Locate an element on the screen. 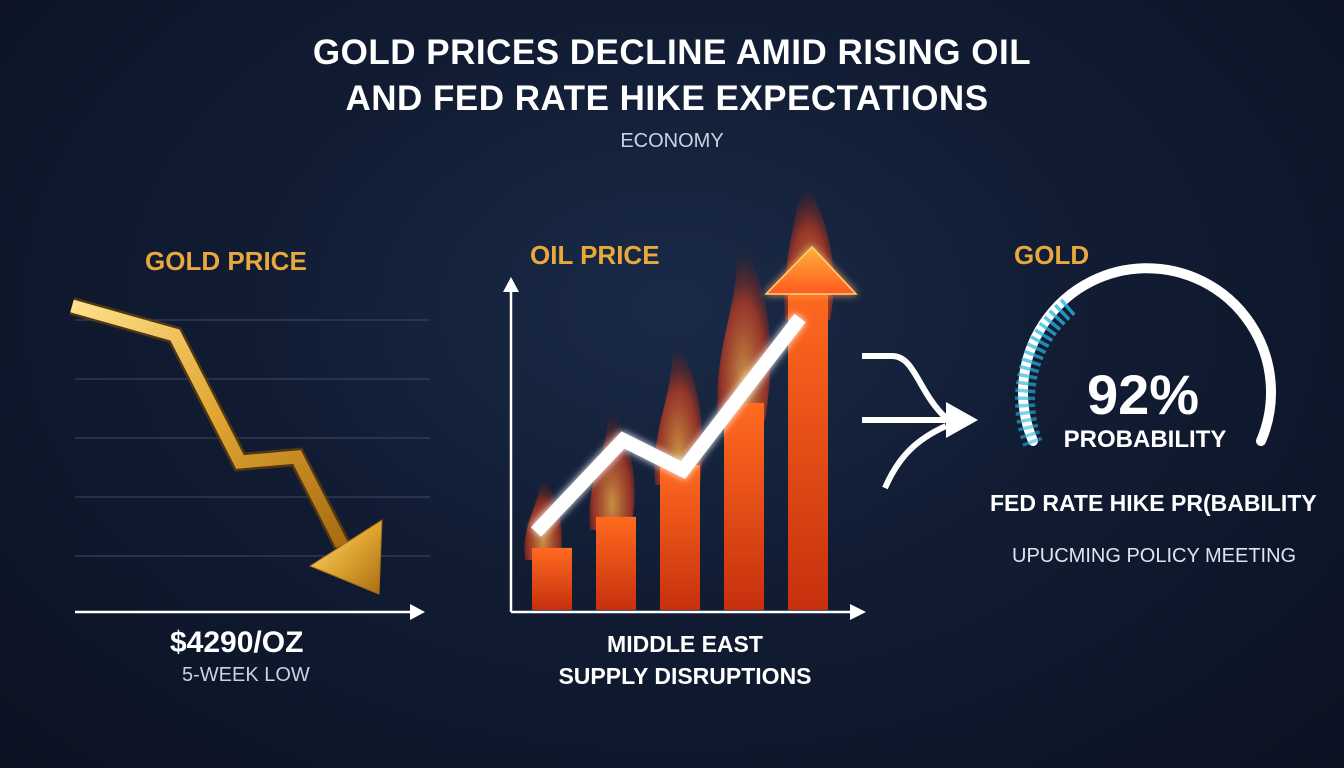 Image resolution: width=1344 pixels, height=768 pixels. gold-x-axis is located at coordinates (250, 612).